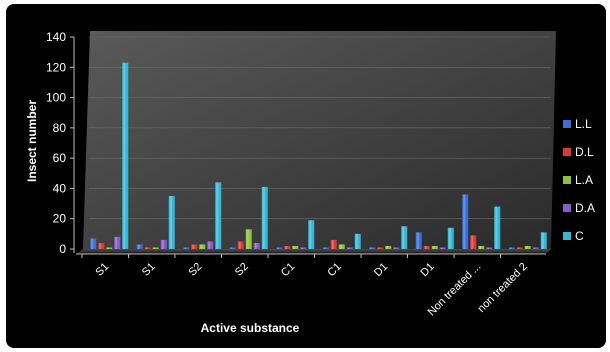  What do you see at coordinates (60, 143) in the screenshot?
I see `y-axis-ticks: 0 20 40 60 80 100 120 140` at bounding box center [60, 143].